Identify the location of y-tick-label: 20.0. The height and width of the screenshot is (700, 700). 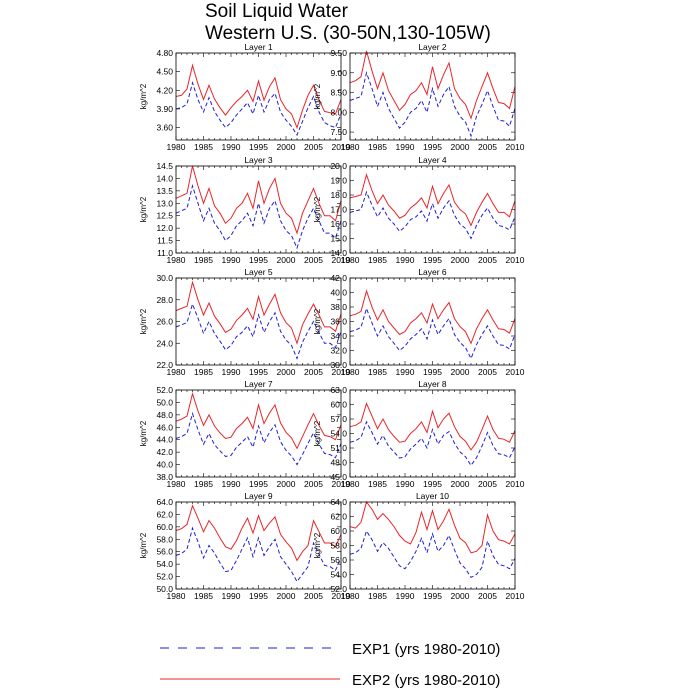
(338, 166).